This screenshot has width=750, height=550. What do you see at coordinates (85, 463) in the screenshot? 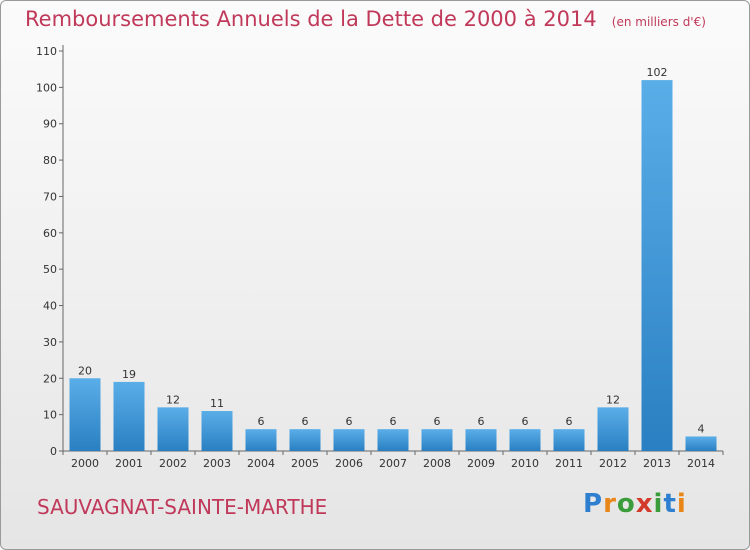
I see `x-tick-label: 2000` at bounding box center [85, 463].